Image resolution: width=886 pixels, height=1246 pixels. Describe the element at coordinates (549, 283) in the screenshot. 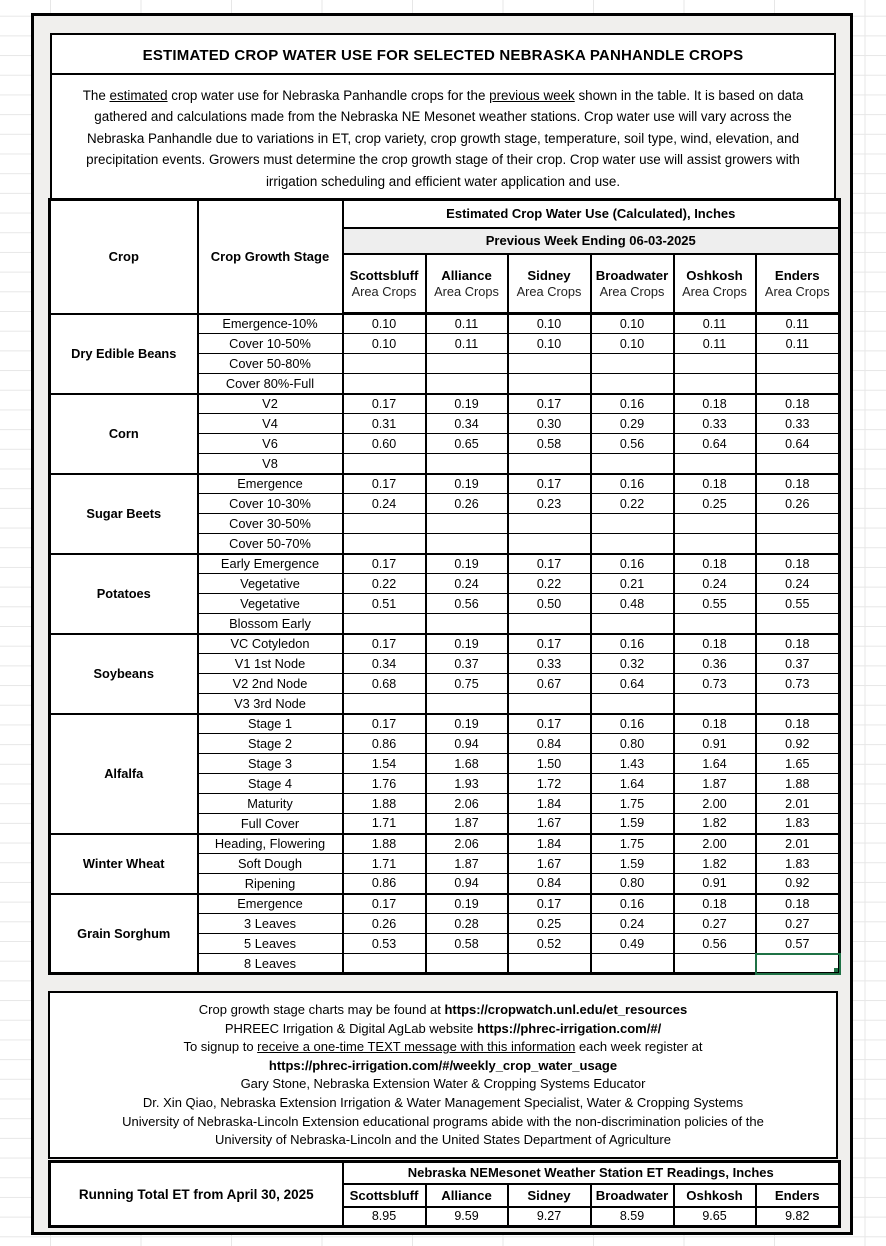

I see `station-header: Sidney Area Crops` at that location.